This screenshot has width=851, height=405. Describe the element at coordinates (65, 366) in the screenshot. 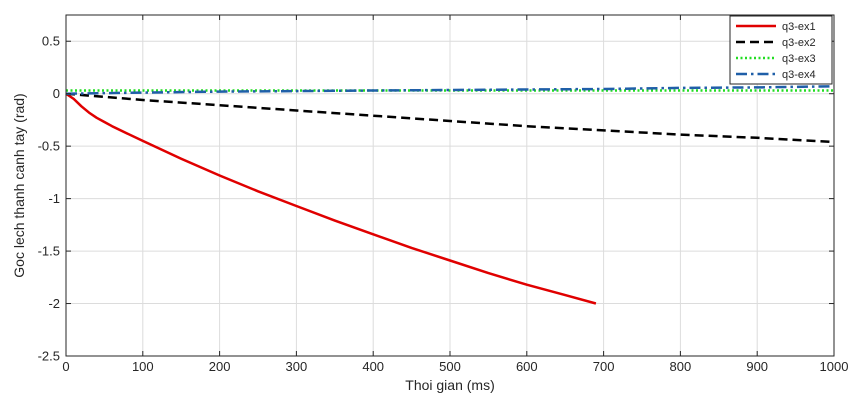

I see `x-tick-label: 0` at that location.